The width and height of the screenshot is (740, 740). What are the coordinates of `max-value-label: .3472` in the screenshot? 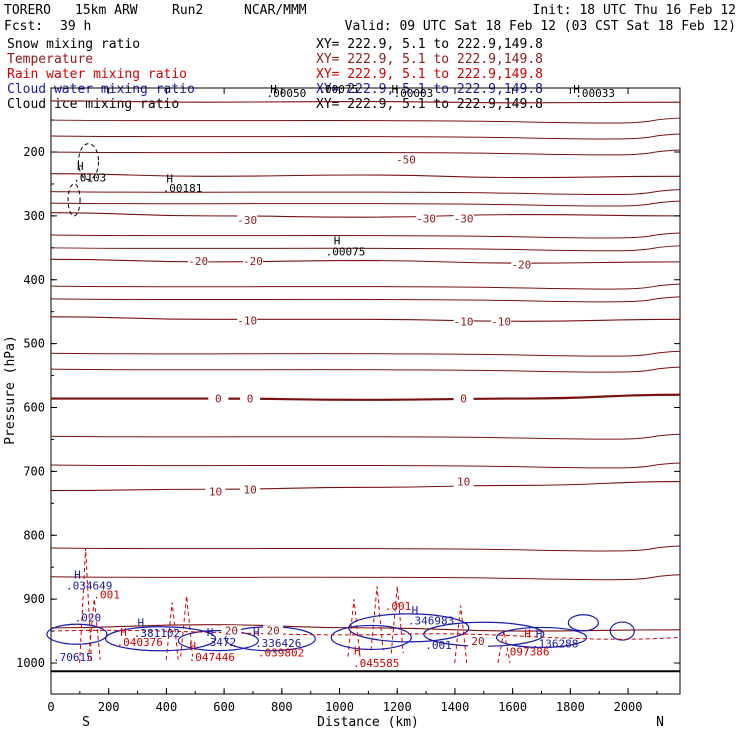 It's located at (219, 642).